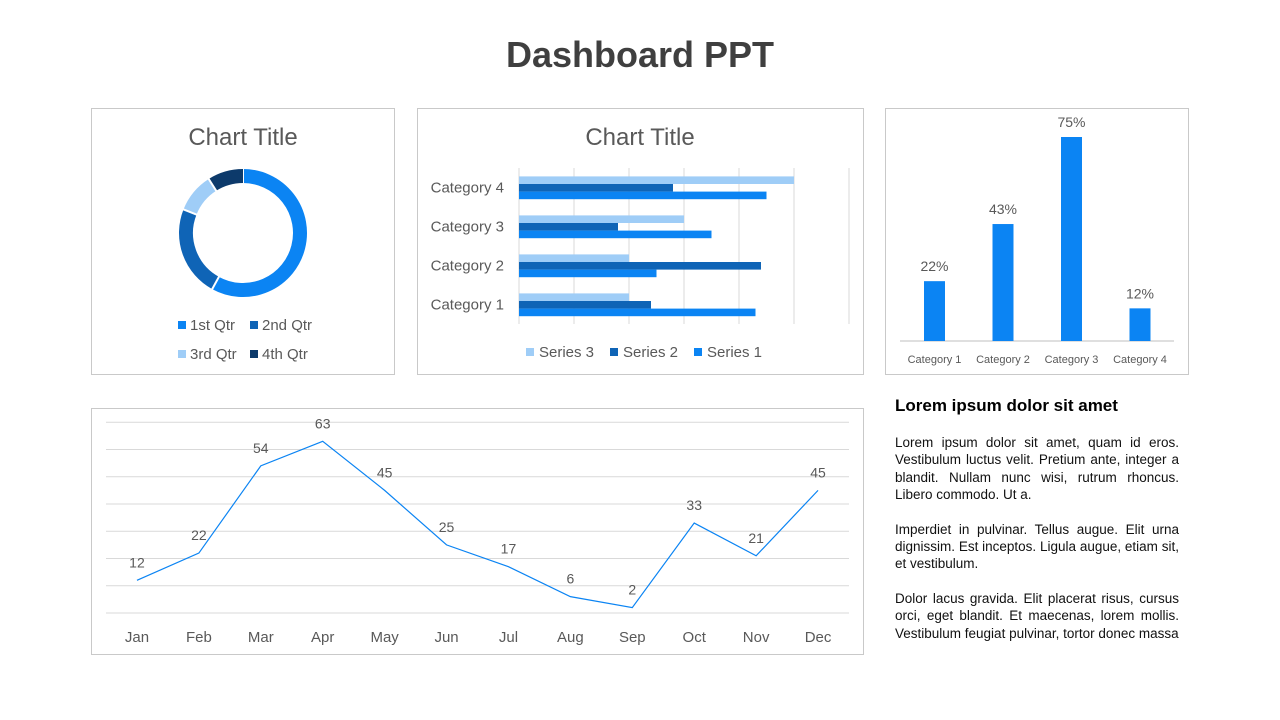 The width and height of the screenshot is (1280, 720). I want to click on month-label: Apr, so click(322, 637).